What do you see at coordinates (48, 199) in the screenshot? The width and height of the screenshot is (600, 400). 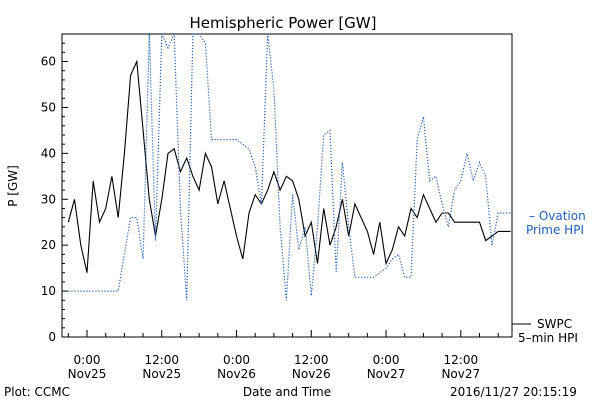 I see `y-tick-label: 30` at bounding box center [48, 199].